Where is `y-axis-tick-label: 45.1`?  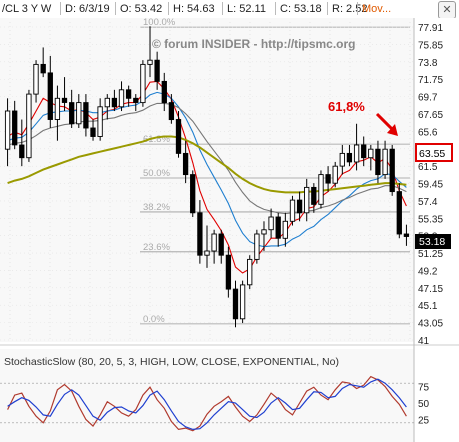 y-axis-tick-label: 45.1 is located at coordinates (428, 306).